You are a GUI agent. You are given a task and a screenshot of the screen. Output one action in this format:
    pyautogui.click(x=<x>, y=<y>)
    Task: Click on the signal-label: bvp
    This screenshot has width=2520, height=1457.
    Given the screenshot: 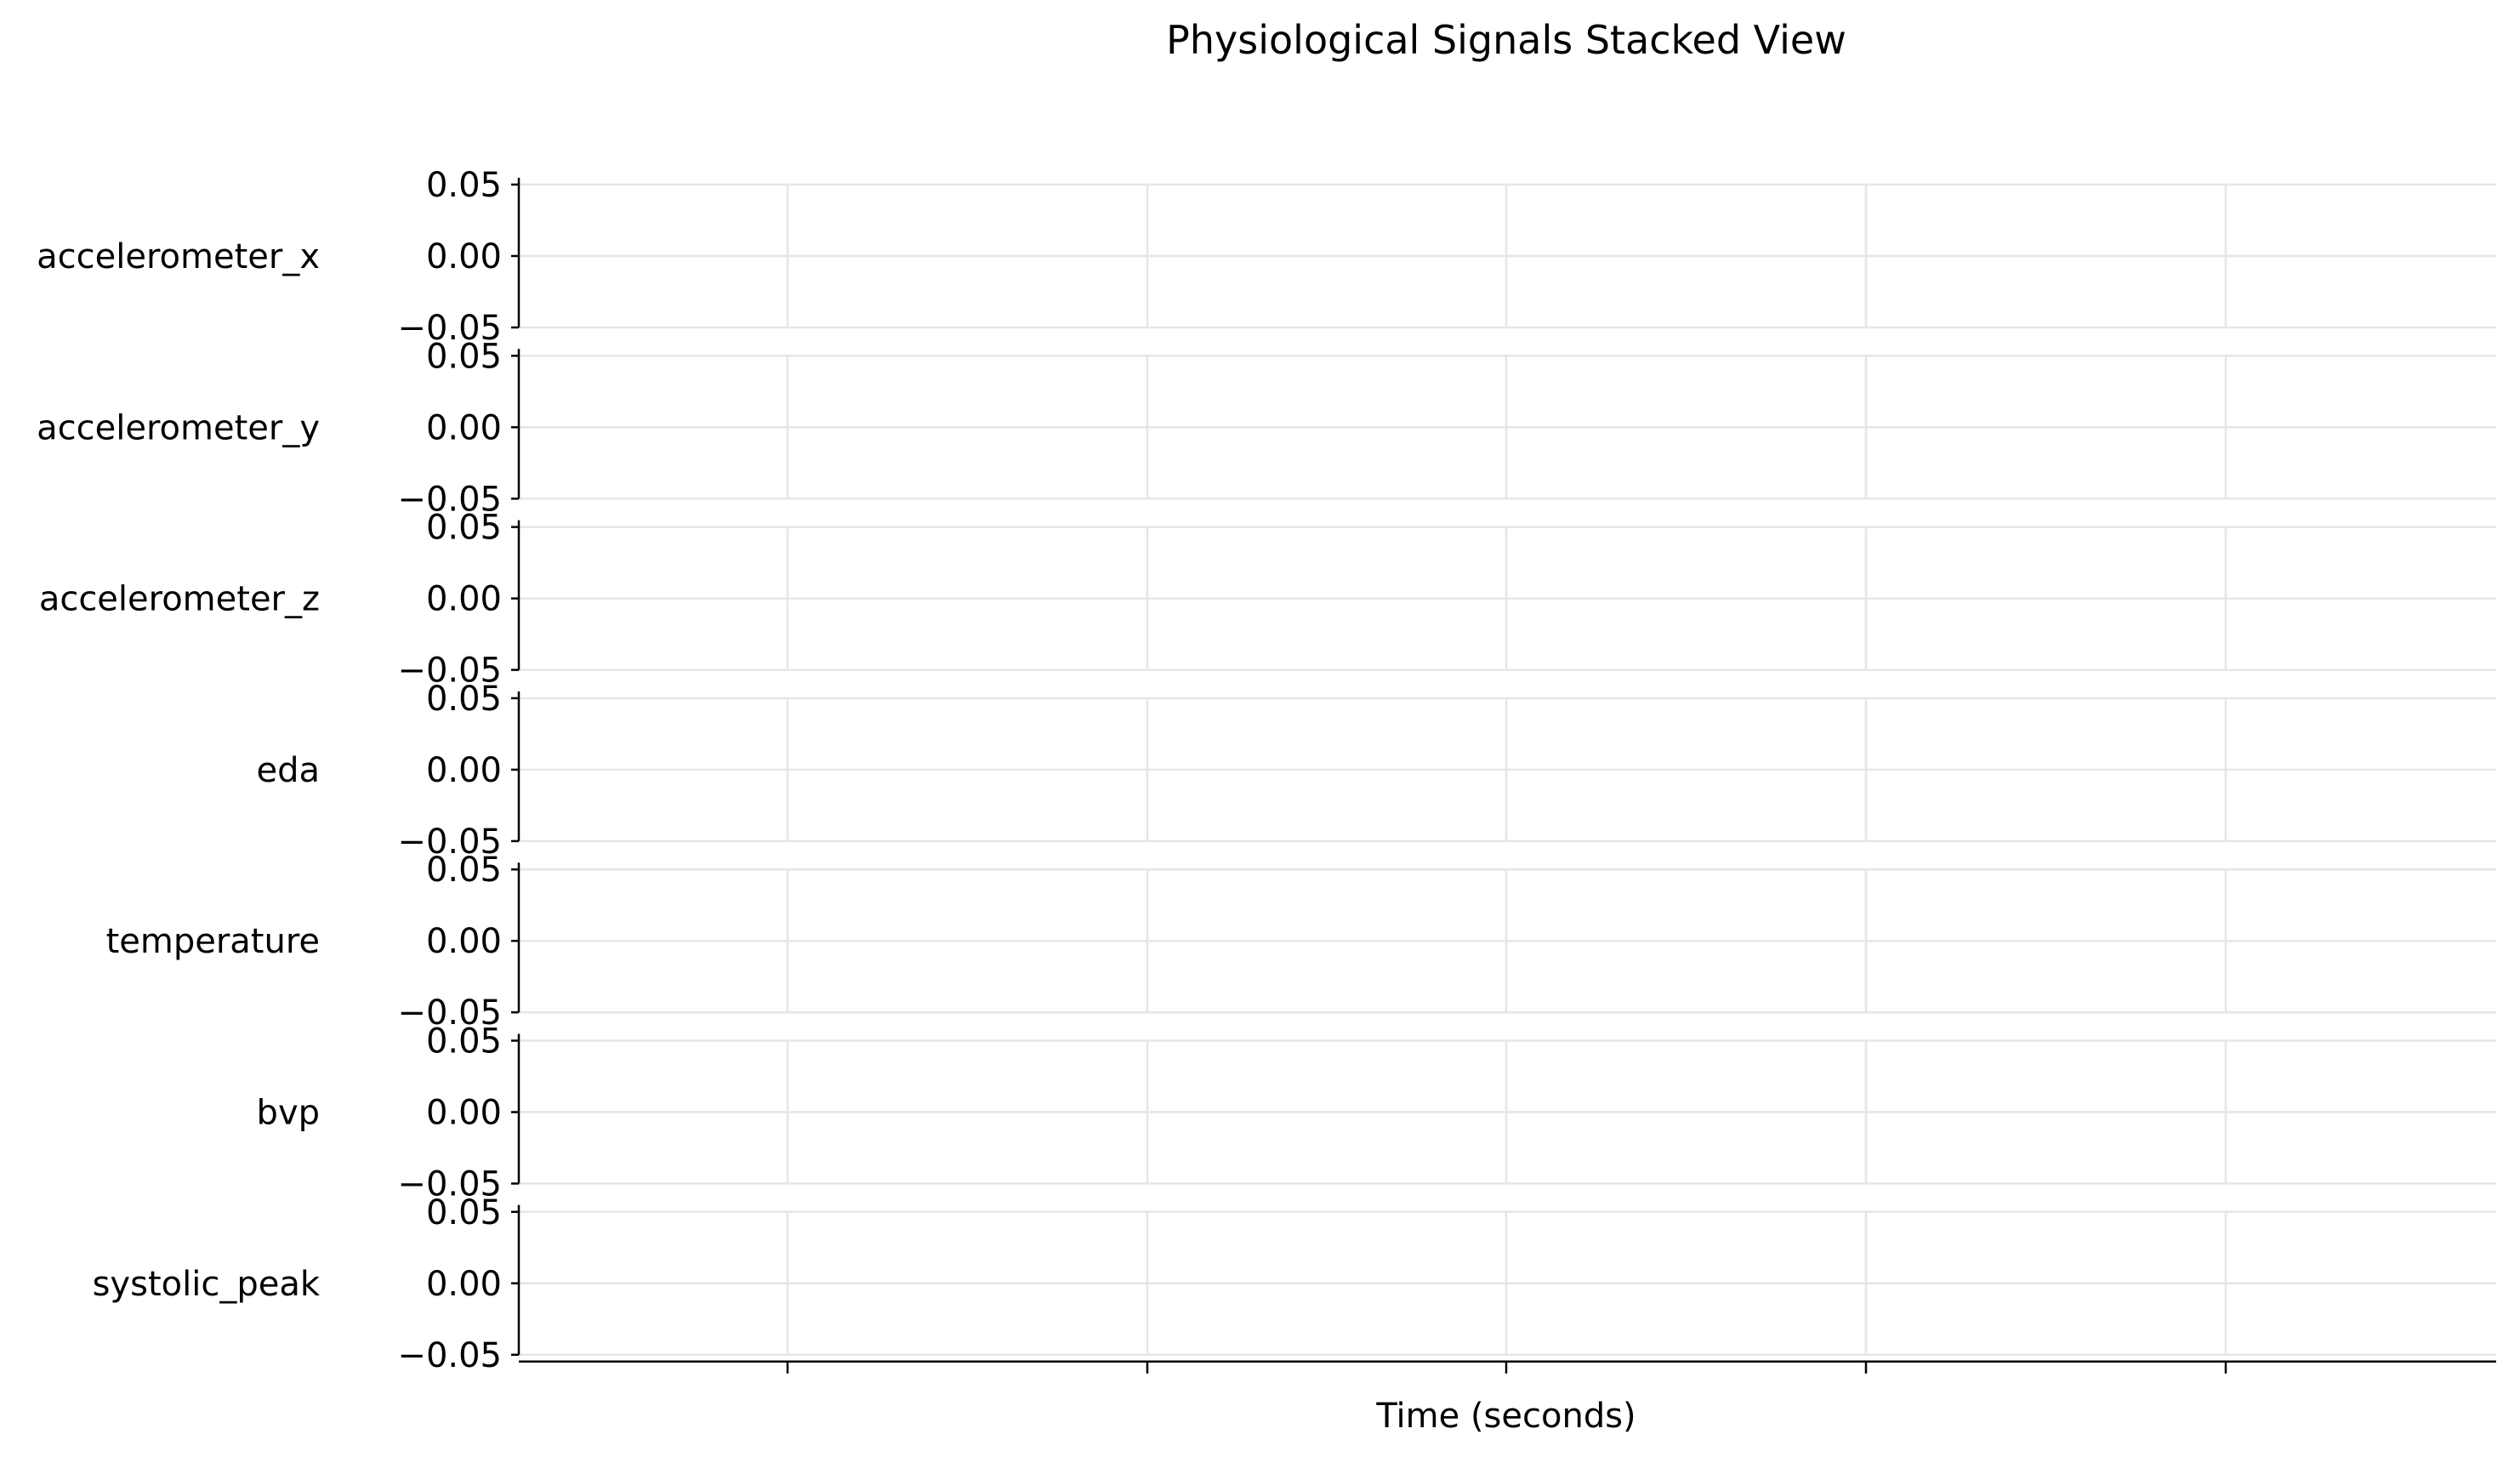 What is the action you would take?
    pyautogui.click(x=288, y=1113)
    